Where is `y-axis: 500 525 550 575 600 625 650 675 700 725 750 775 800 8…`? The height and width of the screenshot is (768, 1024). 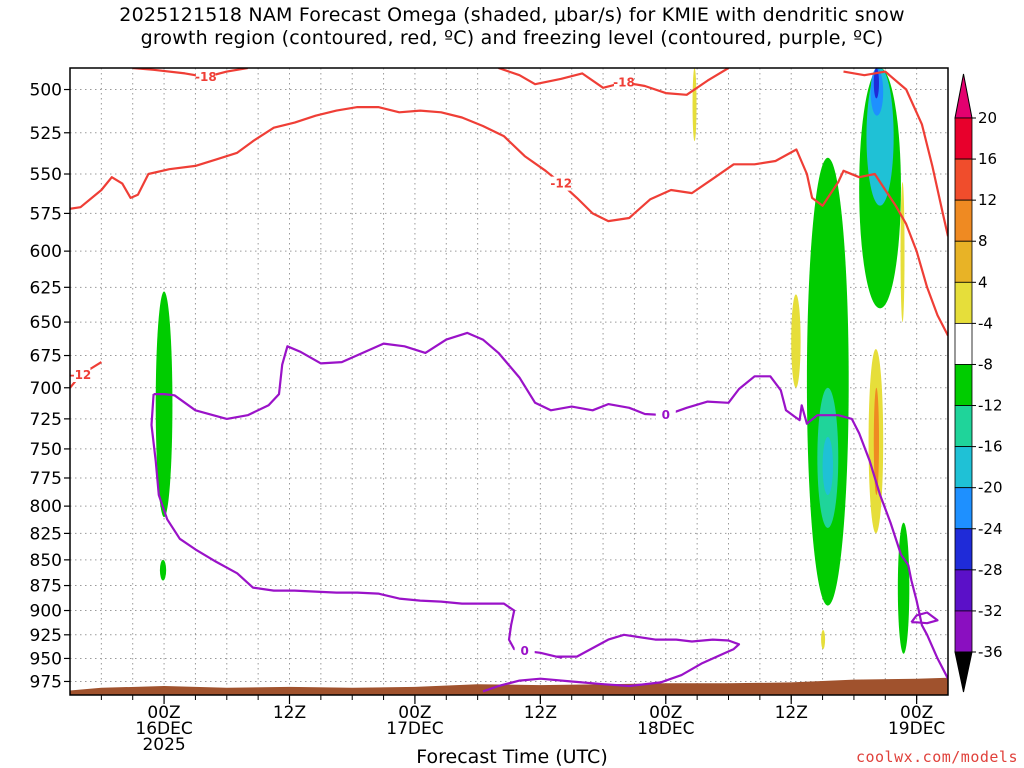 y-axis: 500 525 550 575 600 625 650 675 700 725 750 775 800 8… is located at coordinates (50, 386).